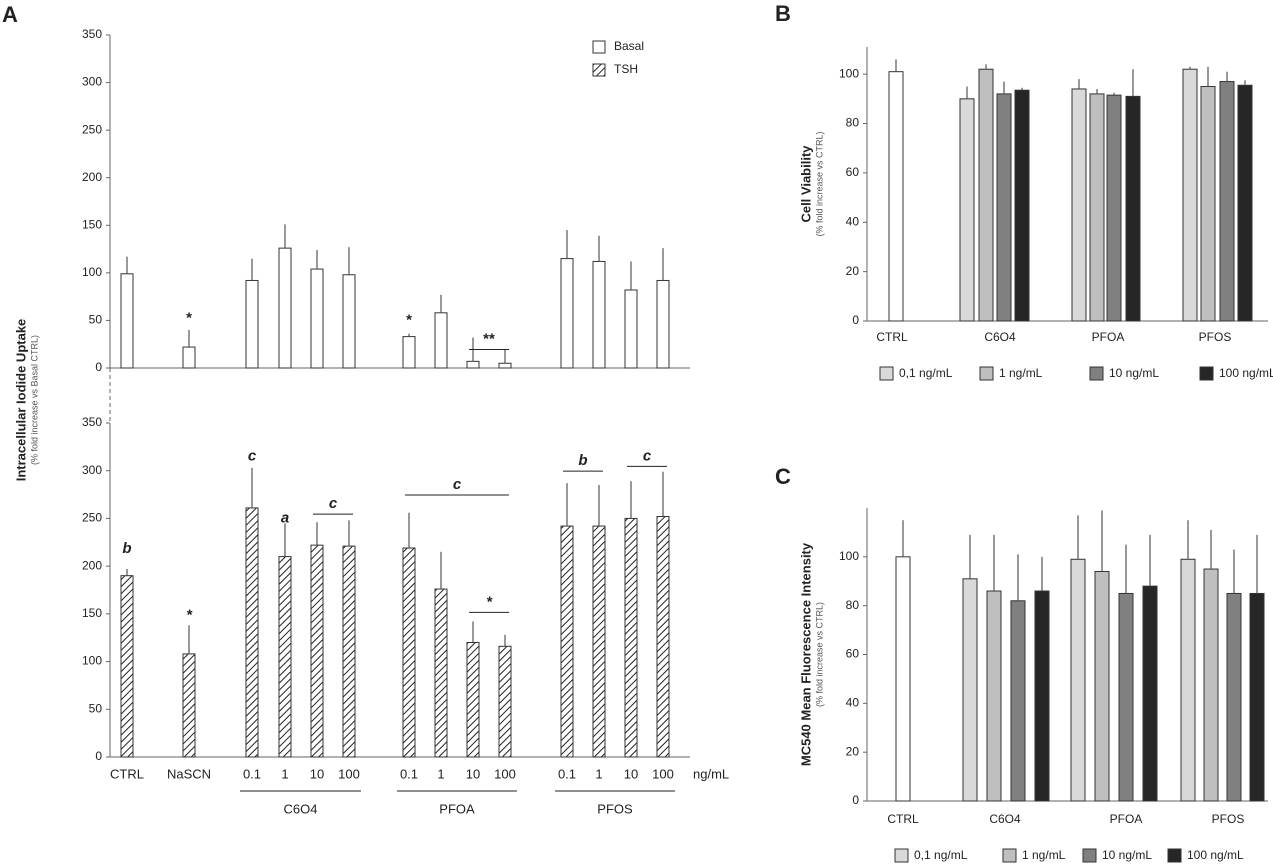 The height and width of the screenshot is (866, 1273). I want to click on y-tick-label: 60, so click(853, 654).